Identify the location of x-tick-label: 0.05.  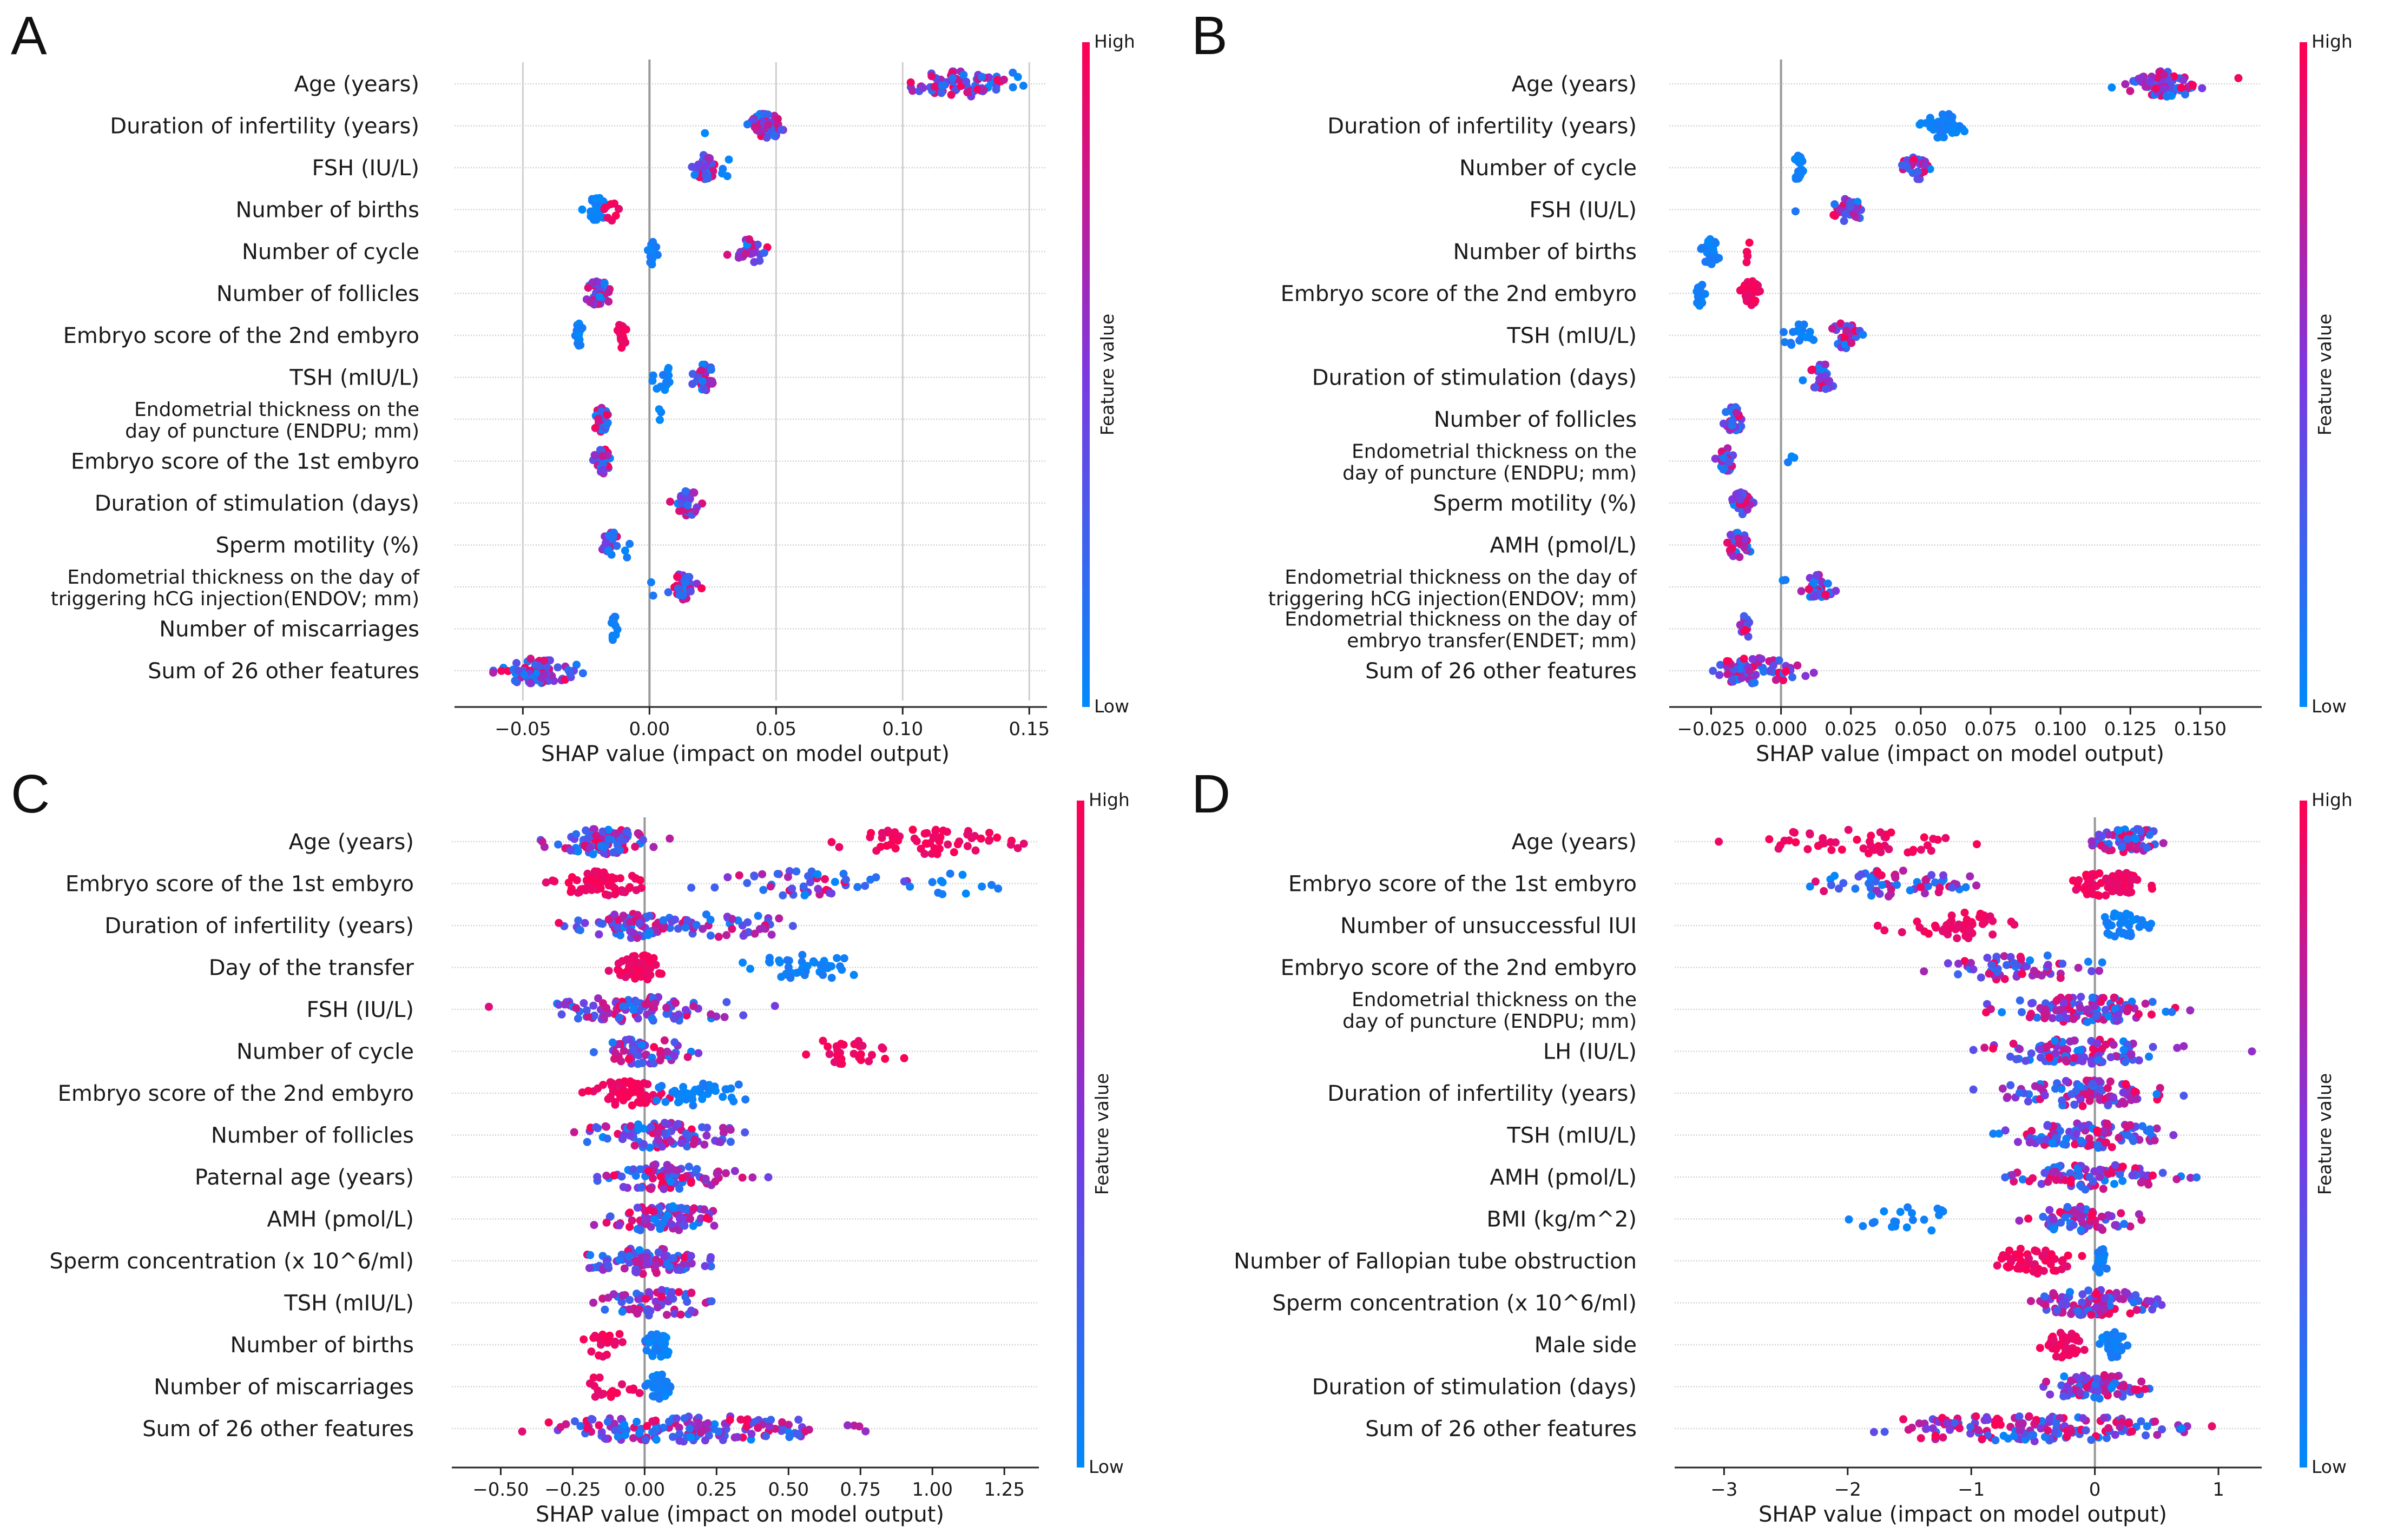
(776, 729).